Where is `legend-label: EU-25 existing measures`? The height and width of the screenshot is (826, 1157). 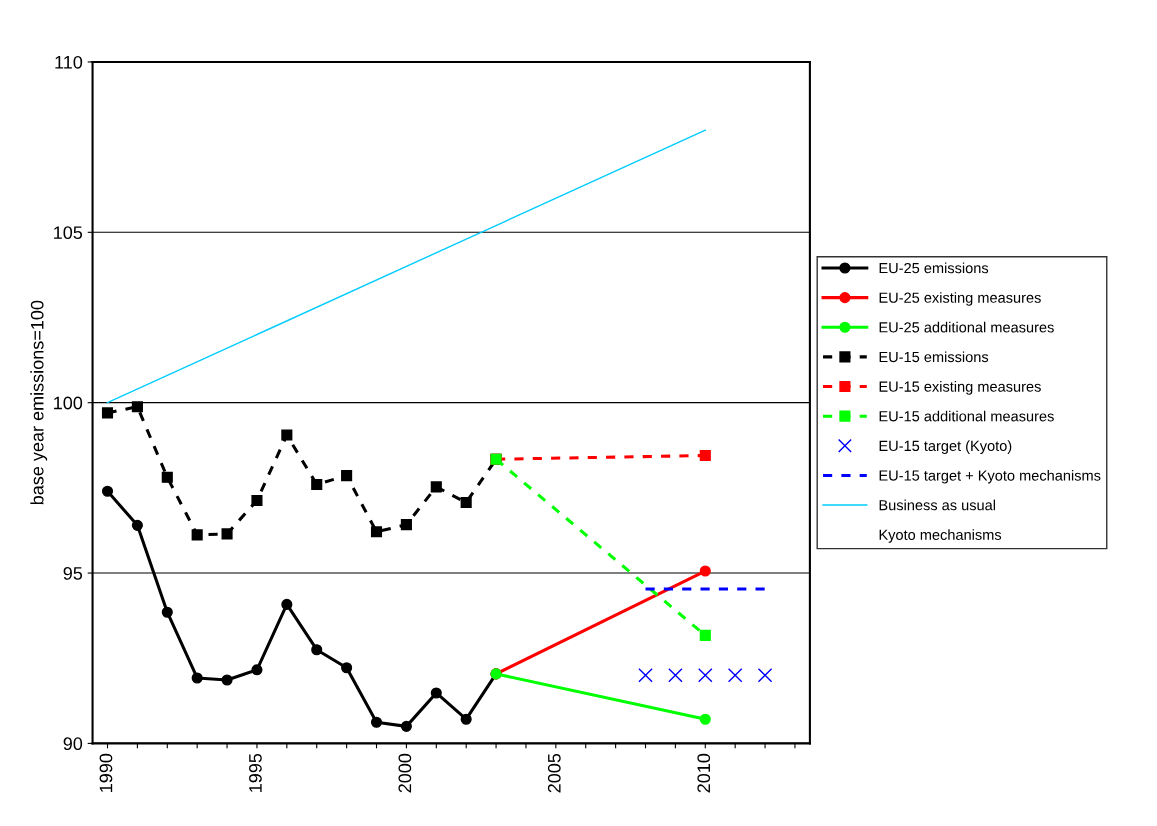 legend-label: EU-25 existing measures is located at coordinates (960, 299).